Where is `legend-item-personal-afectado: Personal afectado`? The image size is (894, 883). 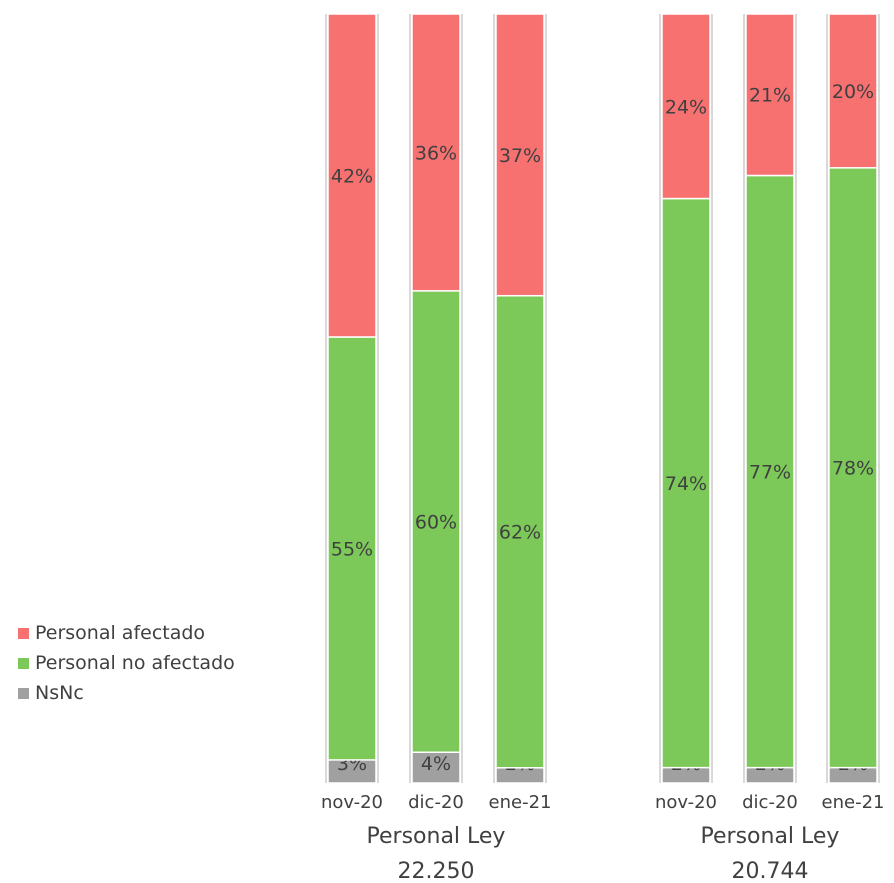
legend-item-personal-afectado: Personal afectado is located at coordinates (126, 633).